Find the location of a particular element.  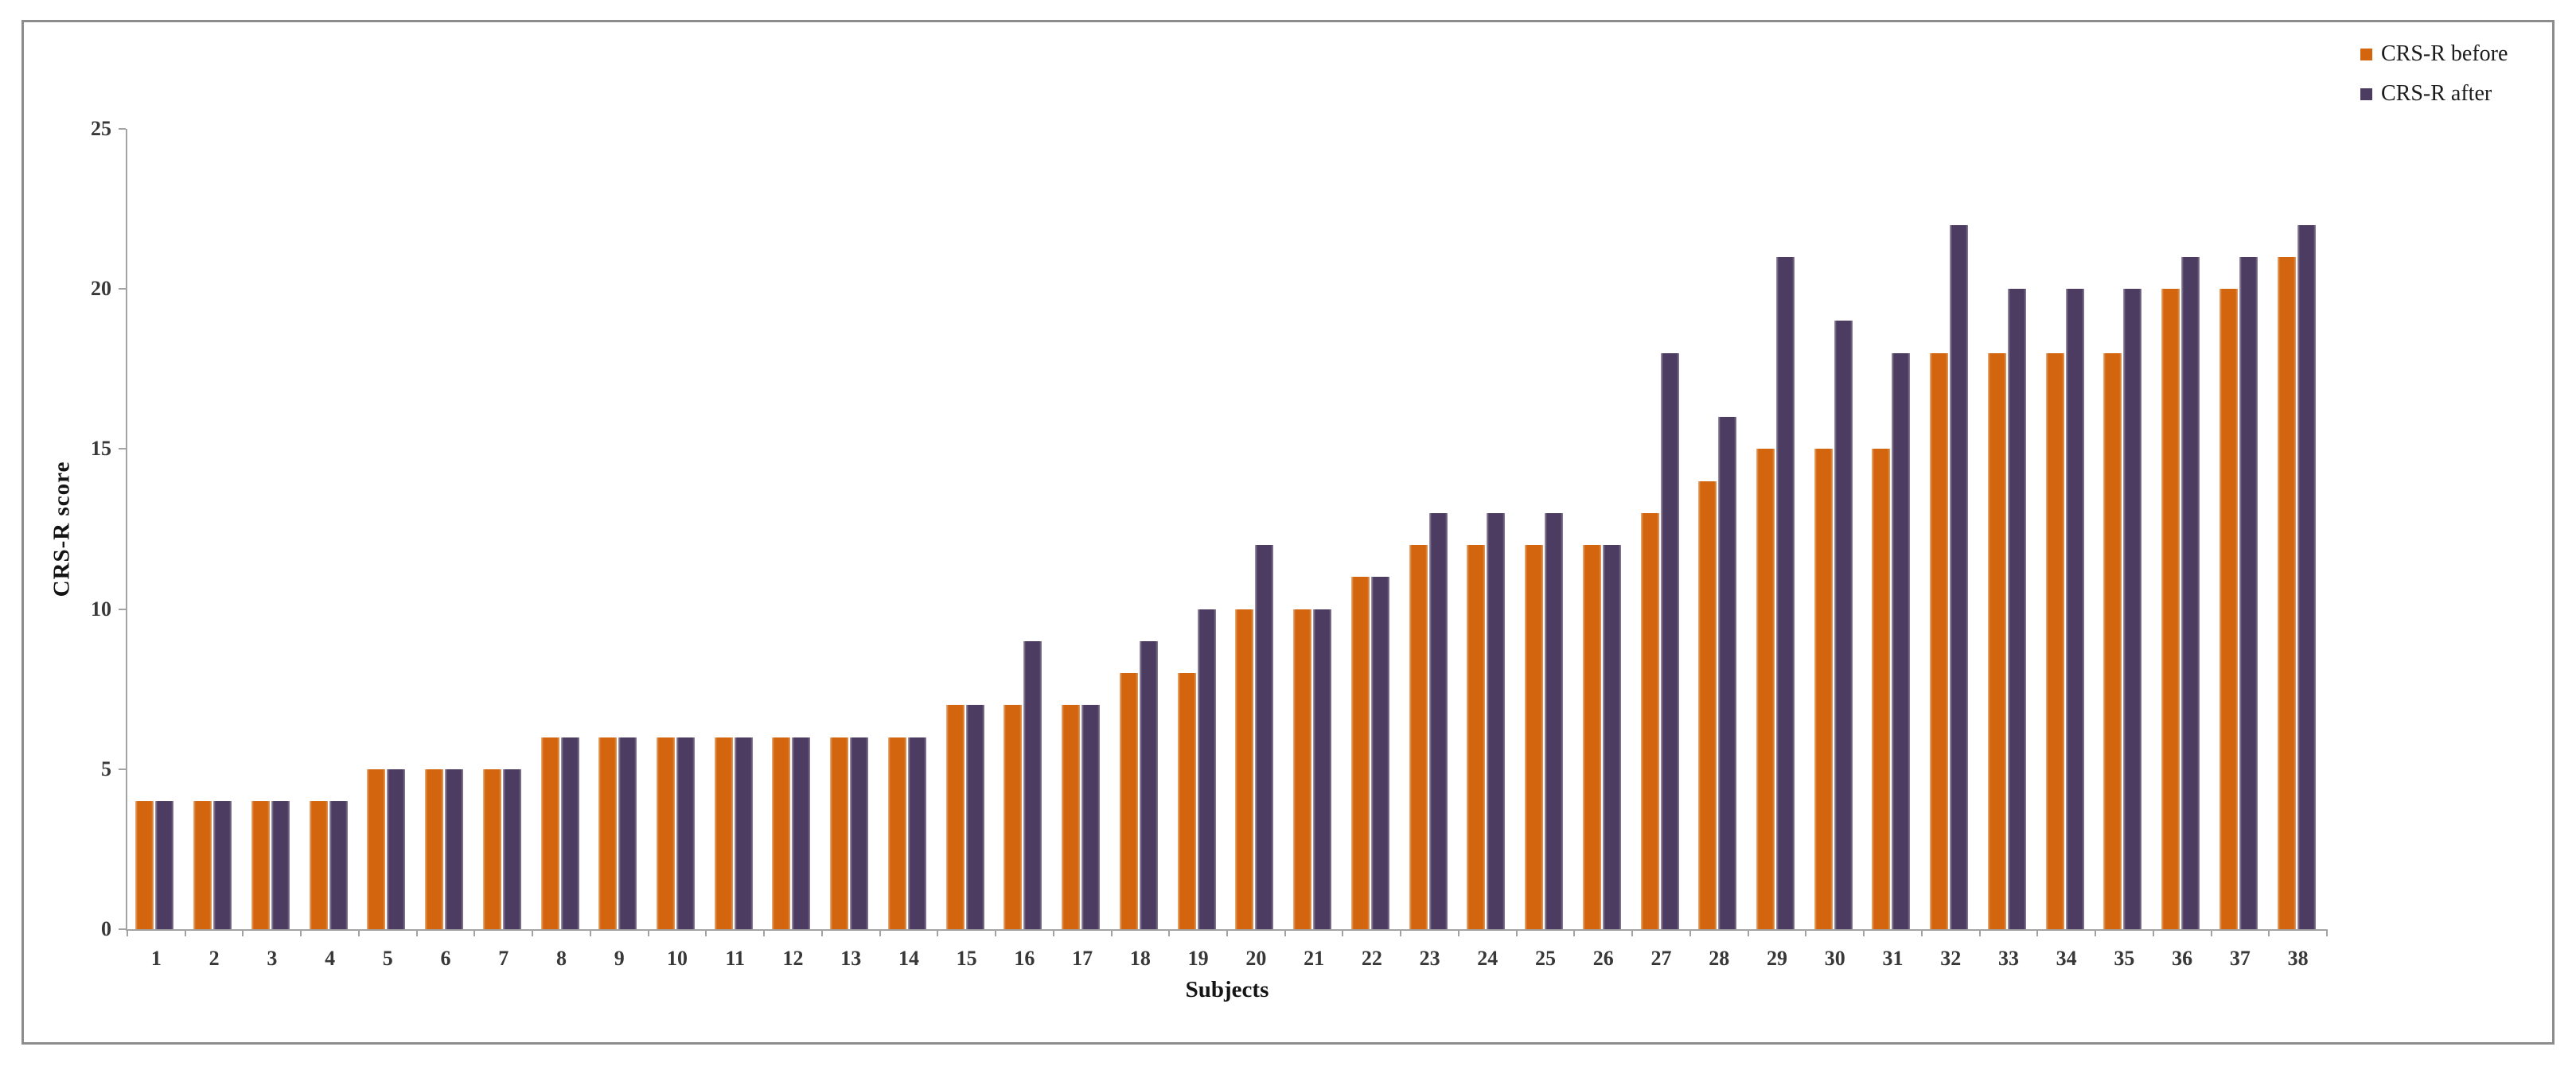

x-tick-label: 29 is located at coordinates (1776, 958).